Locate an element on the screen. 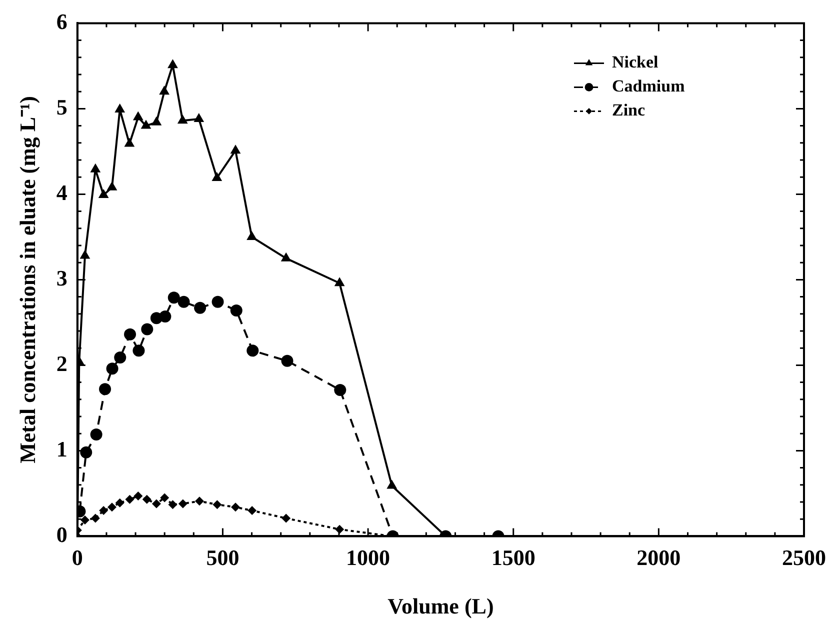  y-tick-label: 2 is located at coordinates (62, 363).